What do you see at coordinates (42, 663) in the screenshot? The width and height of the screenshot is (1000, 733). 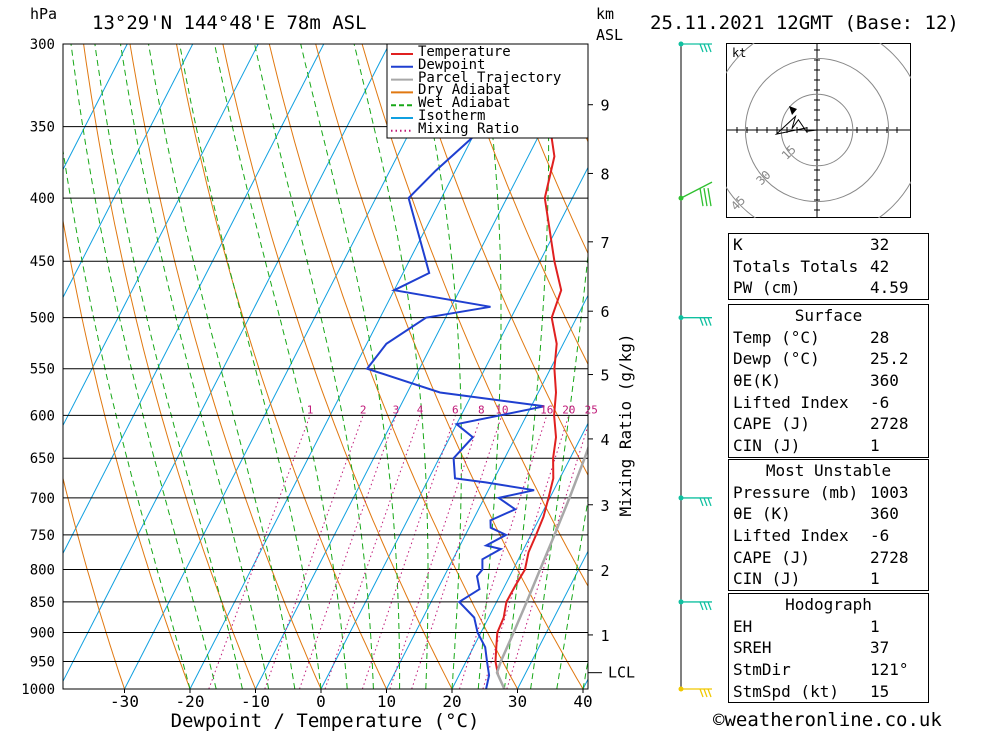 I see `pressure-tick-label: 950` at bounding box center [42, 663].